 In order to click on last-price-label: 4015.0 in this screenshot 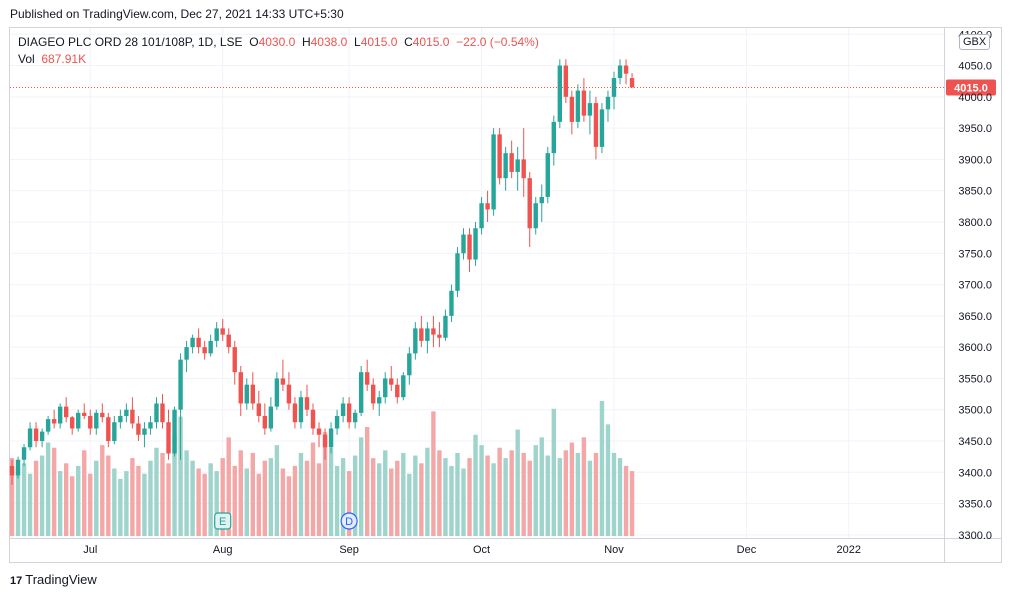, I will do `click(971, 88)`.